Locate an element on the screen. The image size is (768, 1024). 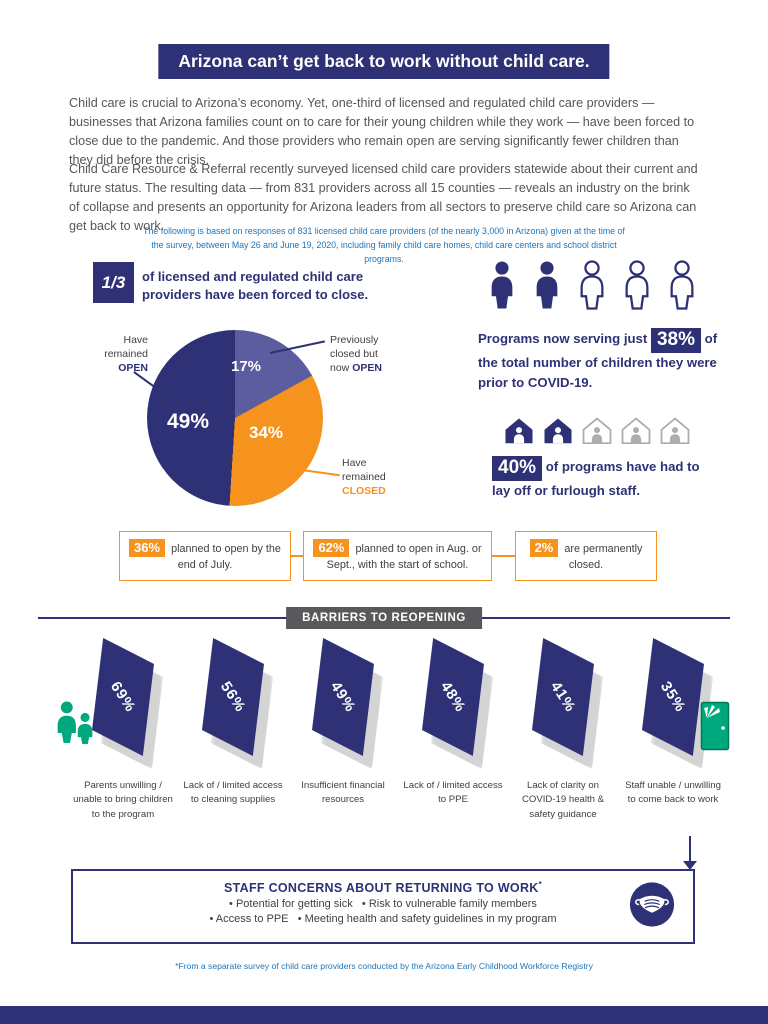
barrier-label: Insufficient financial resources is located at coordinates (343, 793).